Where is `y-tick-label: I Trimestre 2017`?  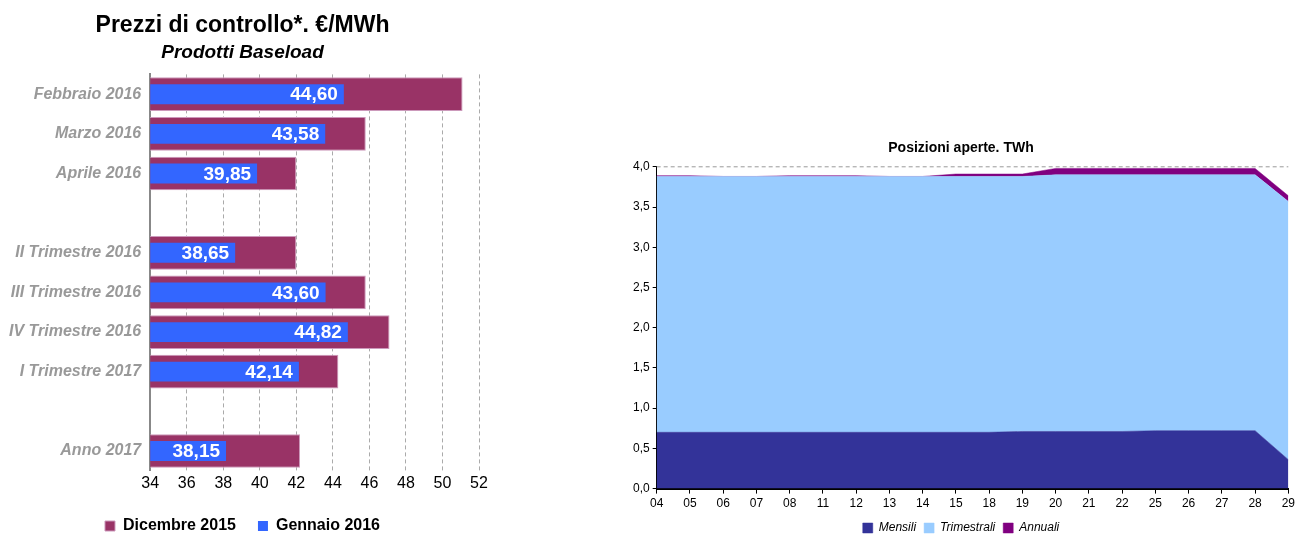 y-tick-label: I Trimestre 2017 is located at coordinates (81, 371).